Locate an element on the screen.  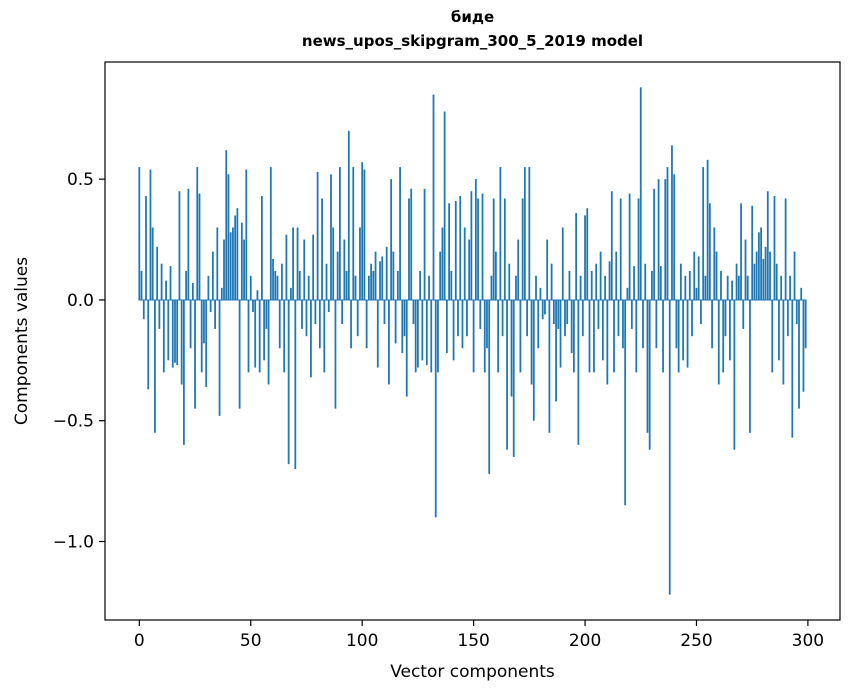
x-tick-label: 150 is located at coordinates (473, 641).